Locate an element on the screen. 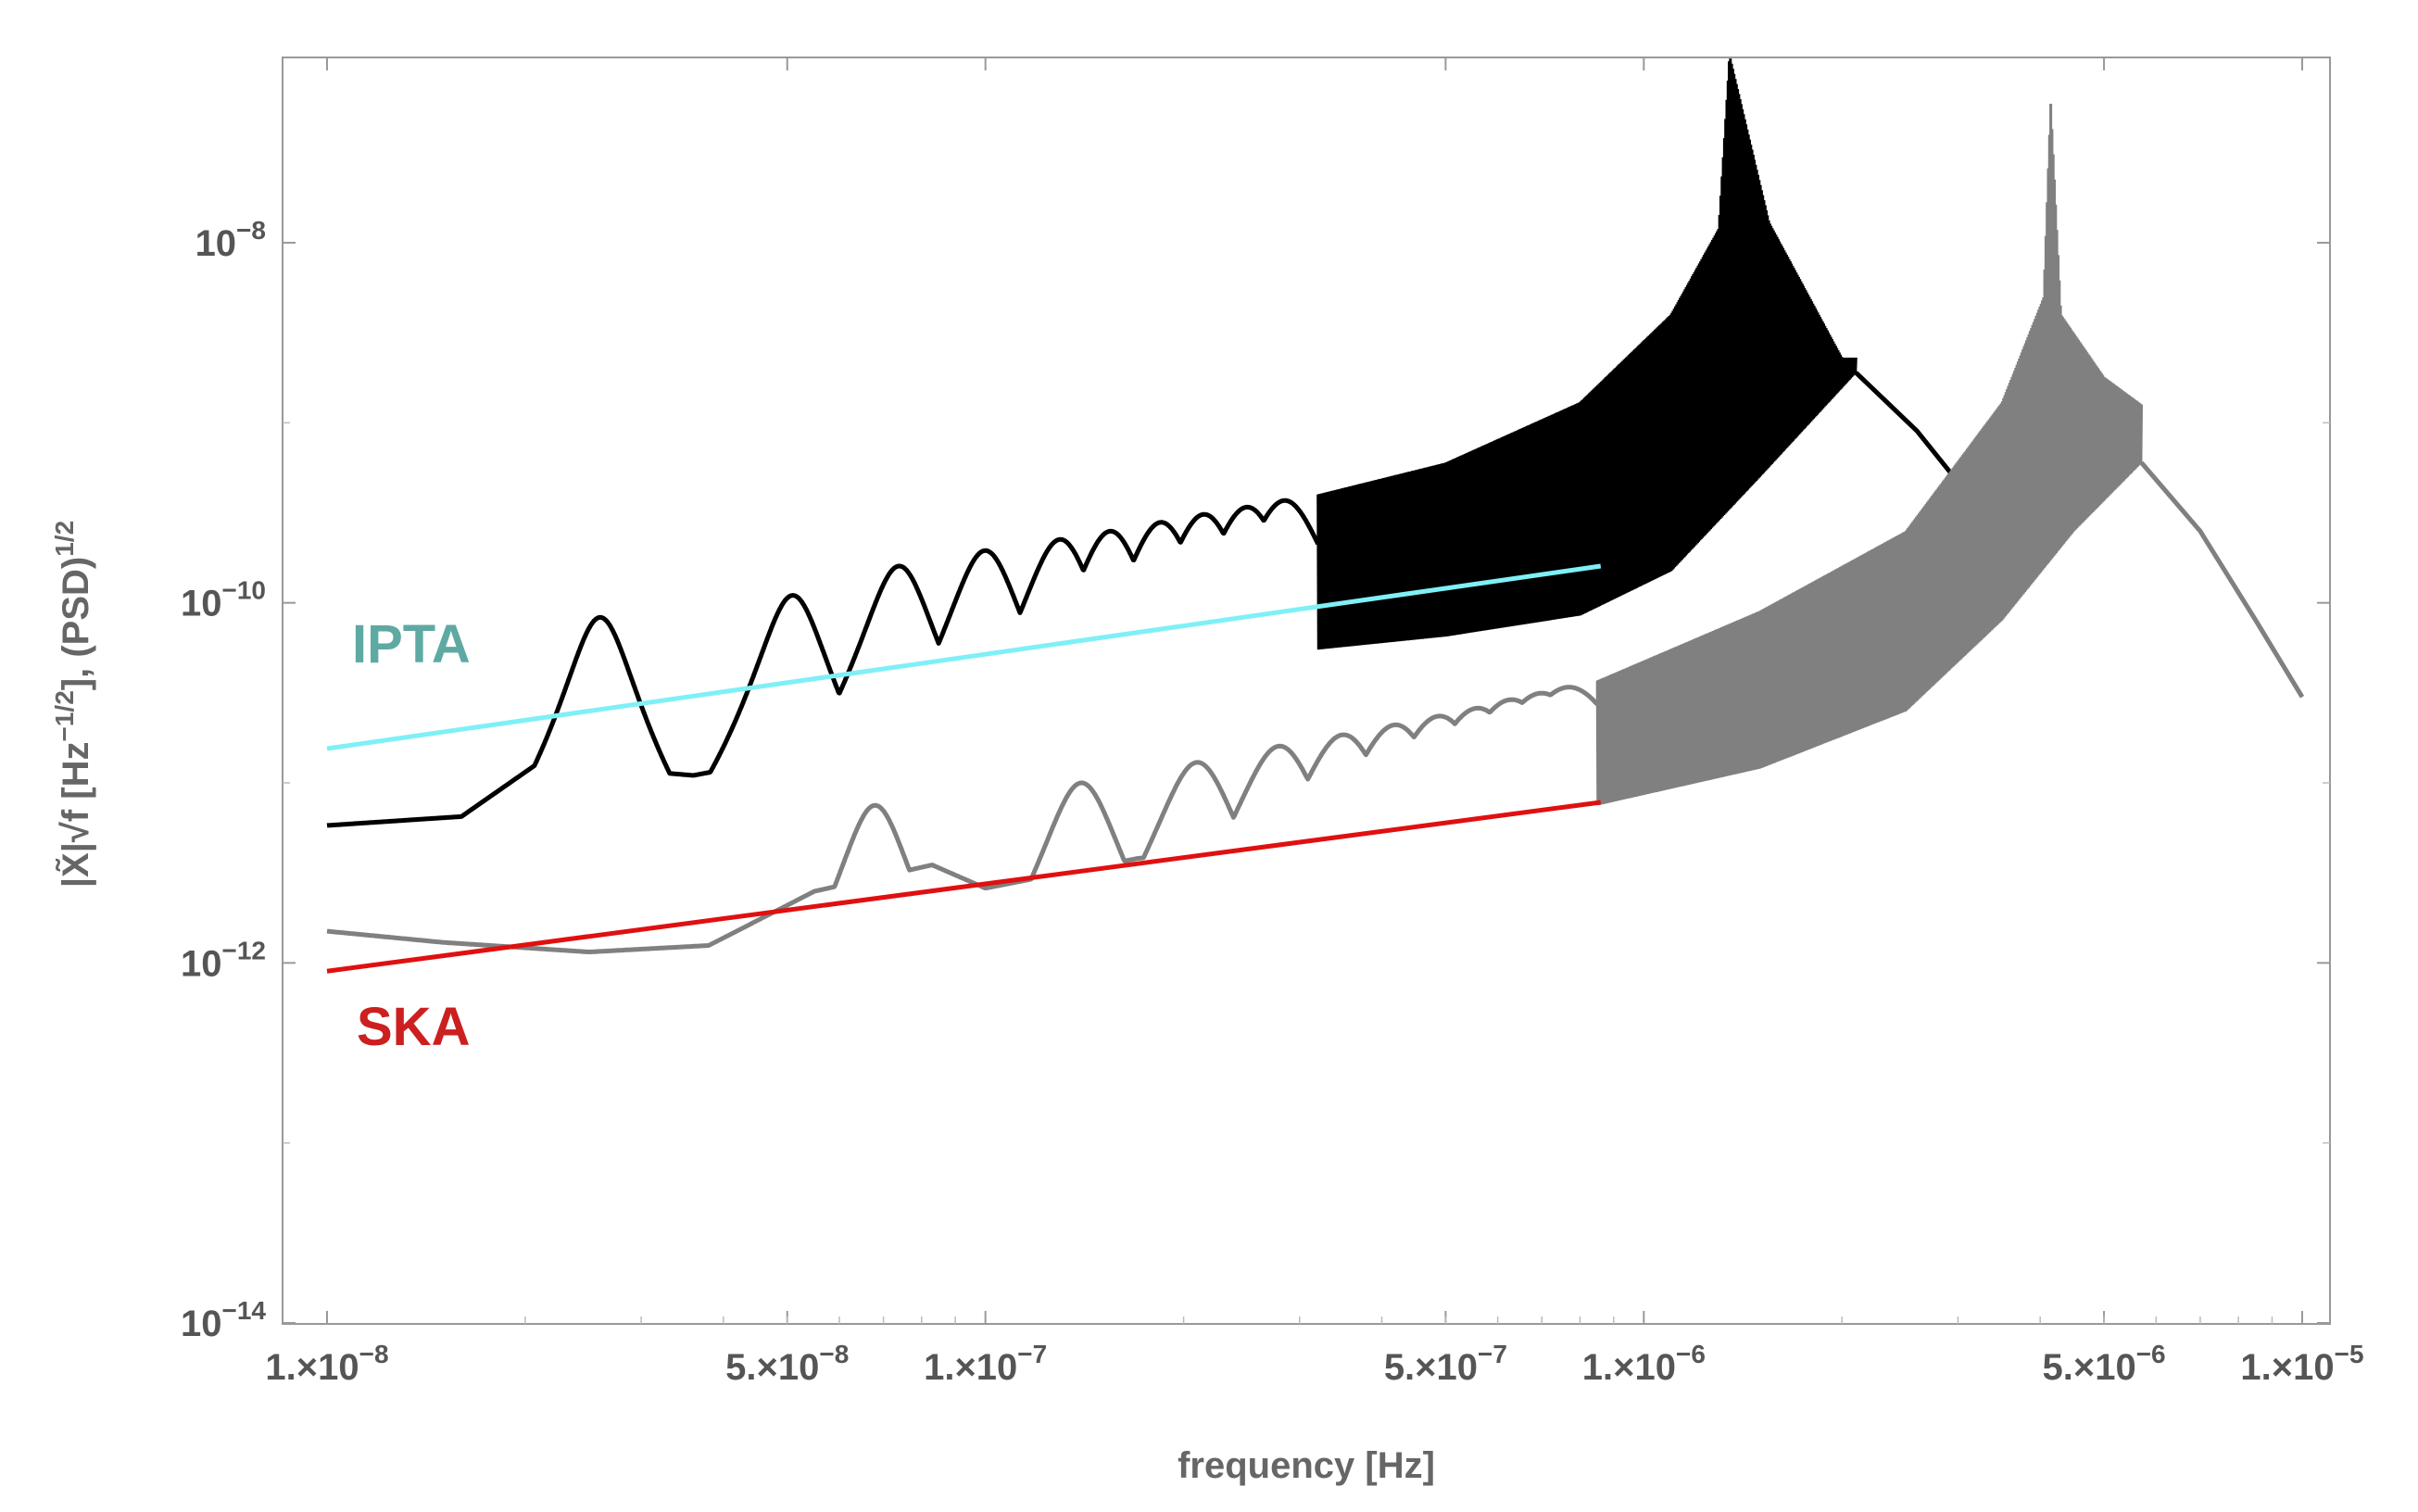  sensitivity-line-ipta is located at coordinates (964, 657).